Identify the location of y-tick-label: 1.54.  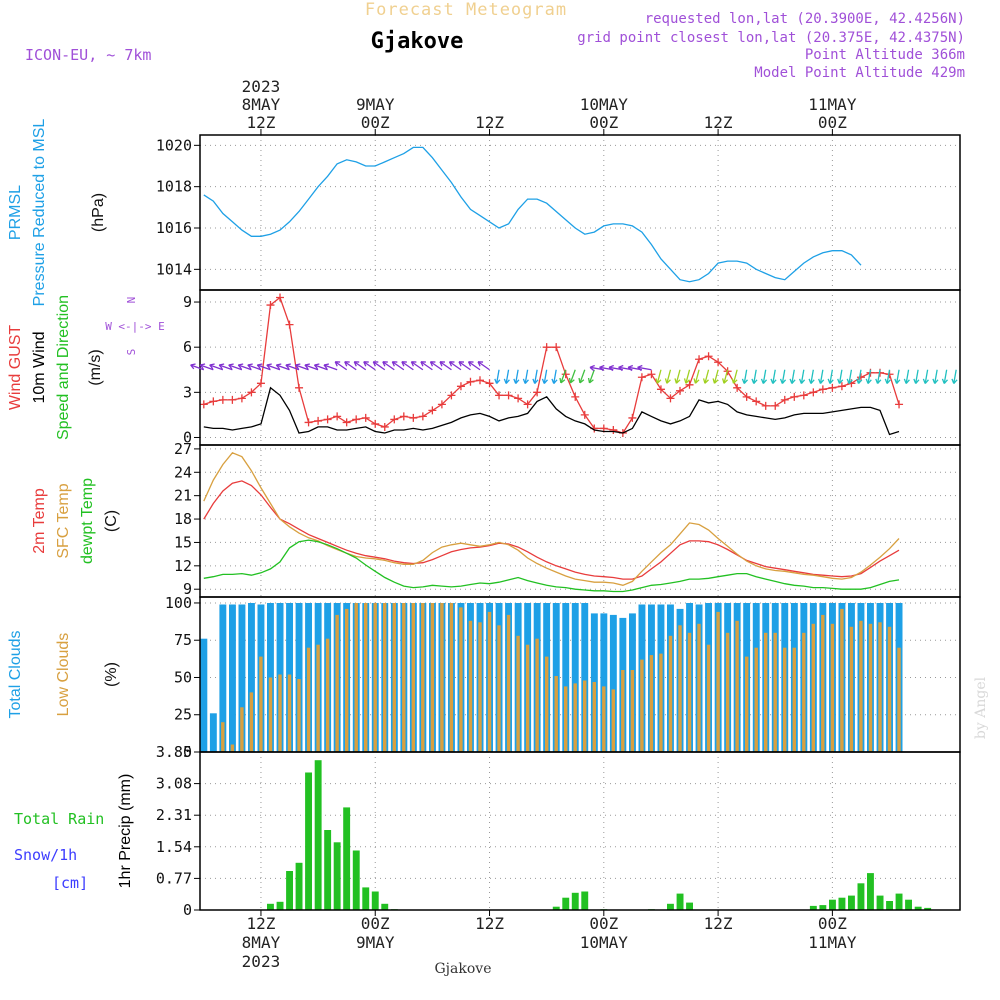
(174, 847).